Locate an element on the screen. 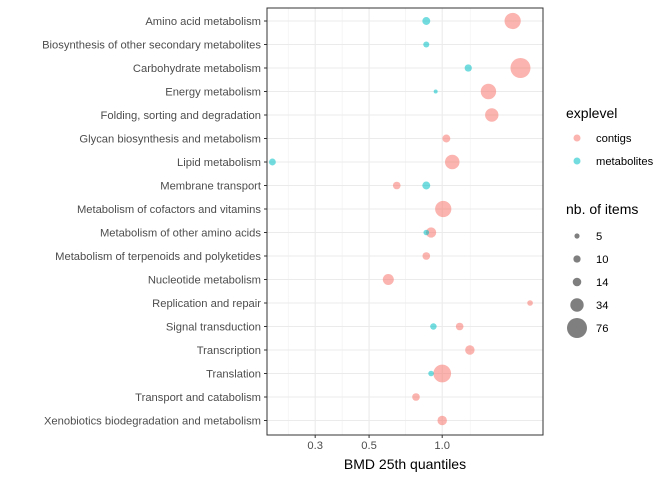 This screenshot has height=480, width=672. y-tick-label: Metabolism of other amino acids is located at coordinates (180, 234).